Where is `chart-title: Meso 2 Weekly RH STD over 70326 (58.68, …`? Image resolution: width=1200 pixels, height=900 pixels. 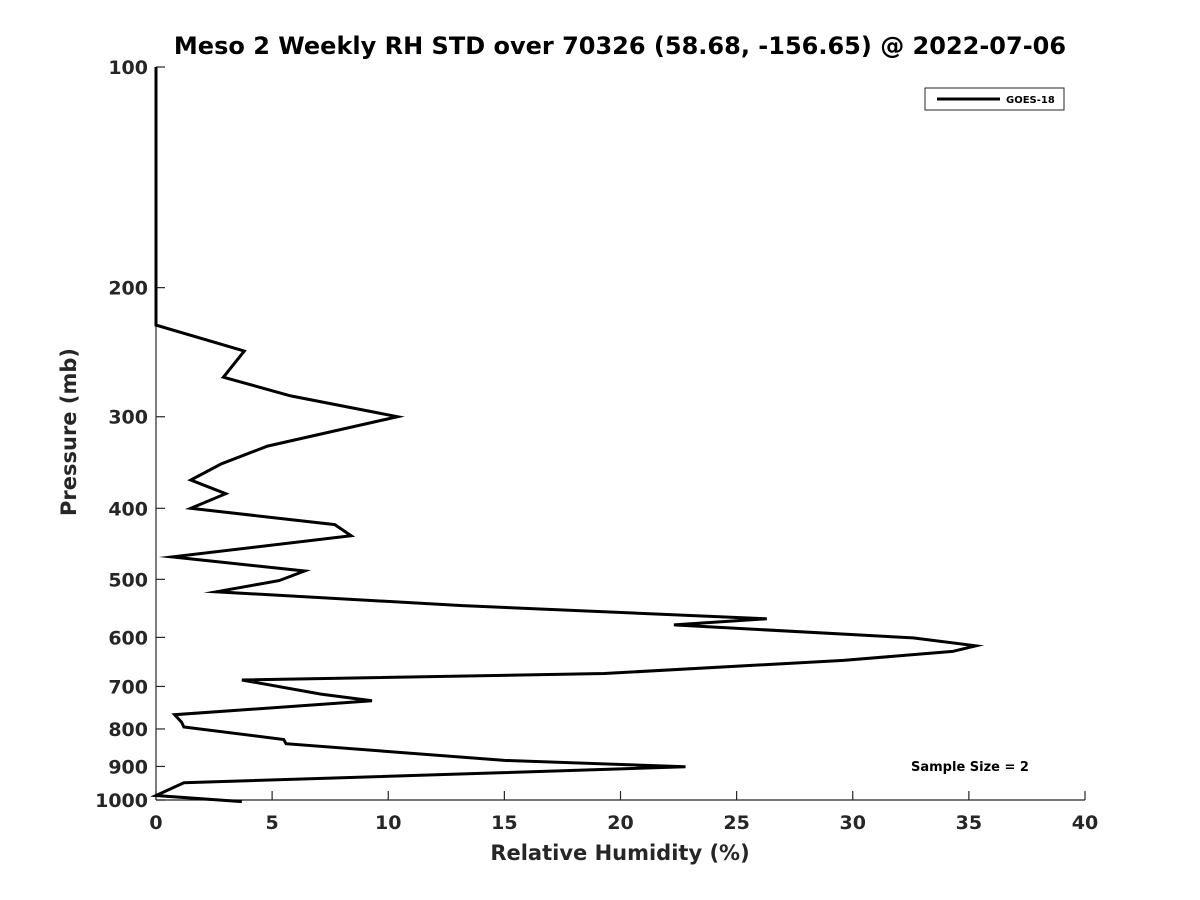 chart-title: Meso 2 Weekly RH STD over 70326 (58.68, … is located at coordinates (620, 46).